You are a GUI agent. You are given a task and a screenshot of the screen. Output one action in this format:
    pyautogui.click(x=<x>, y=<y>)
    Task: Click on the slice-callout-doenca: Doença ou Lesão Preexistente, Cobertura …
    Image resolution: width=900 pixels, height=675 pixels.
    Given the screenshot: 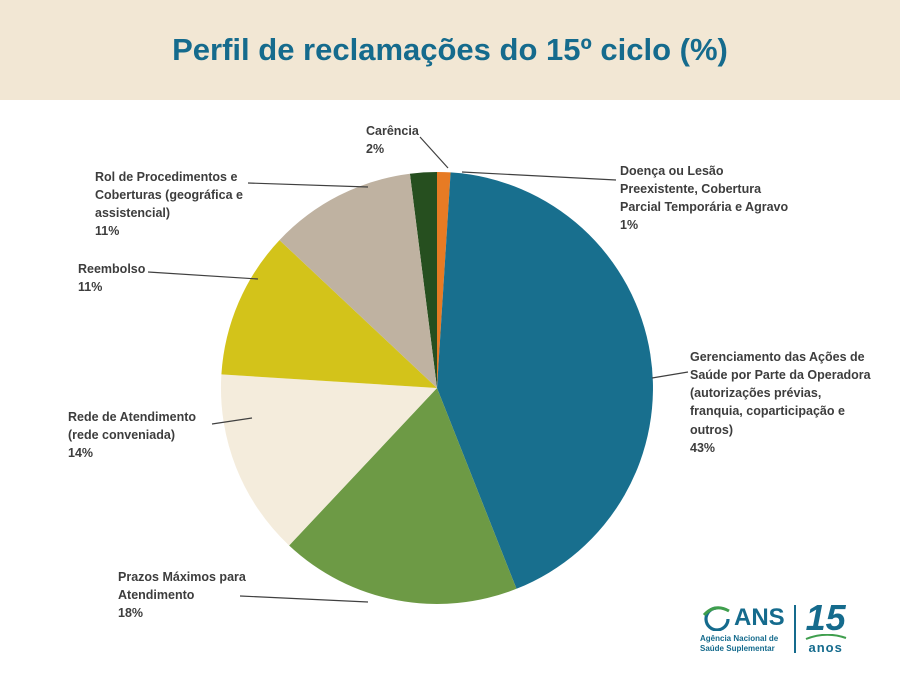 What is the action you would take?
    pyautogui.click(x=705, y=198)
    